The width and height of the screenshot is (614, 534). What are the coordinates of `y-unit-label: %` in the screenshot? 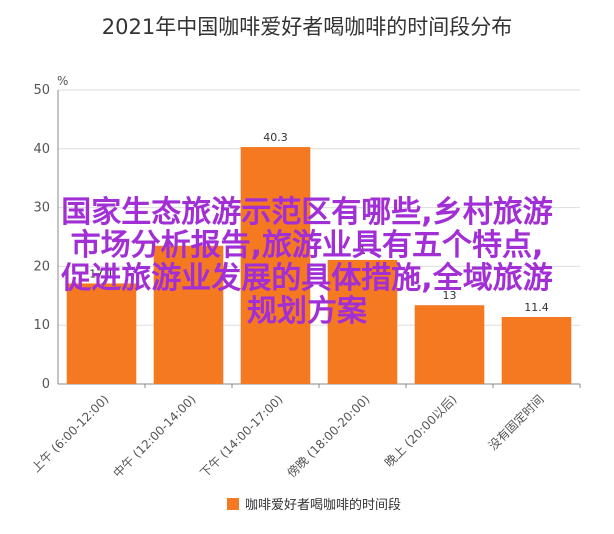 It's located at (62, 81).